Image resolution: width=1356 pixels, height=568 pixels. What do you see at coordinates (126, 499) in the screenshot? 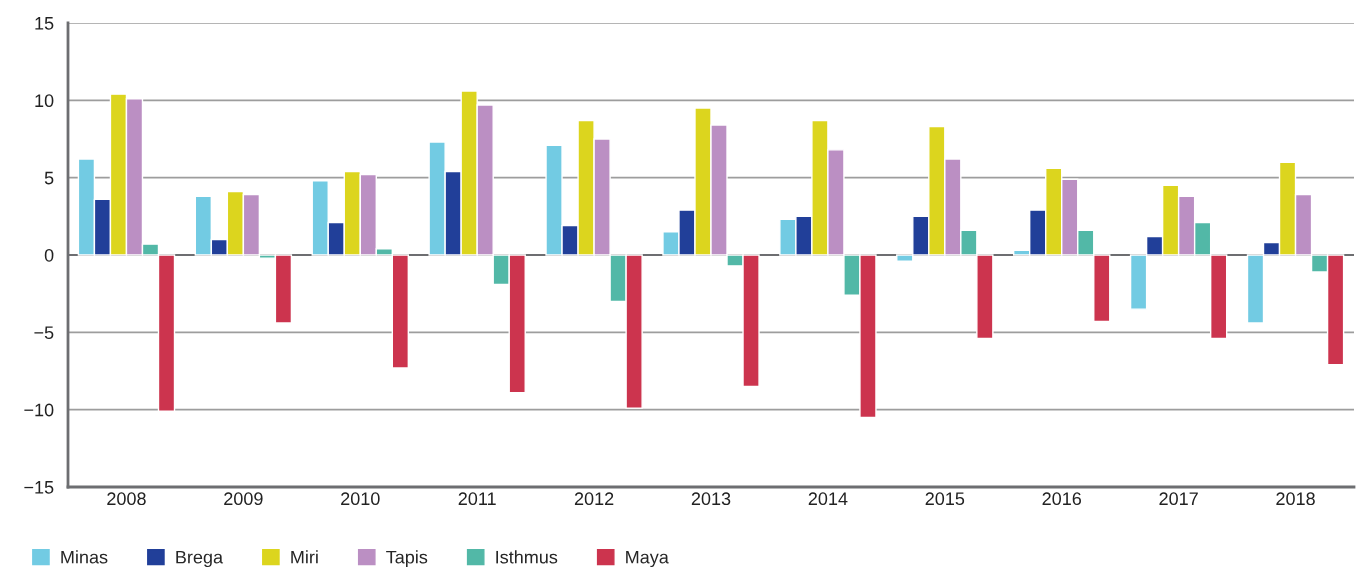
I see `x-tick-label: 2008` at bounding box center [126, 499].